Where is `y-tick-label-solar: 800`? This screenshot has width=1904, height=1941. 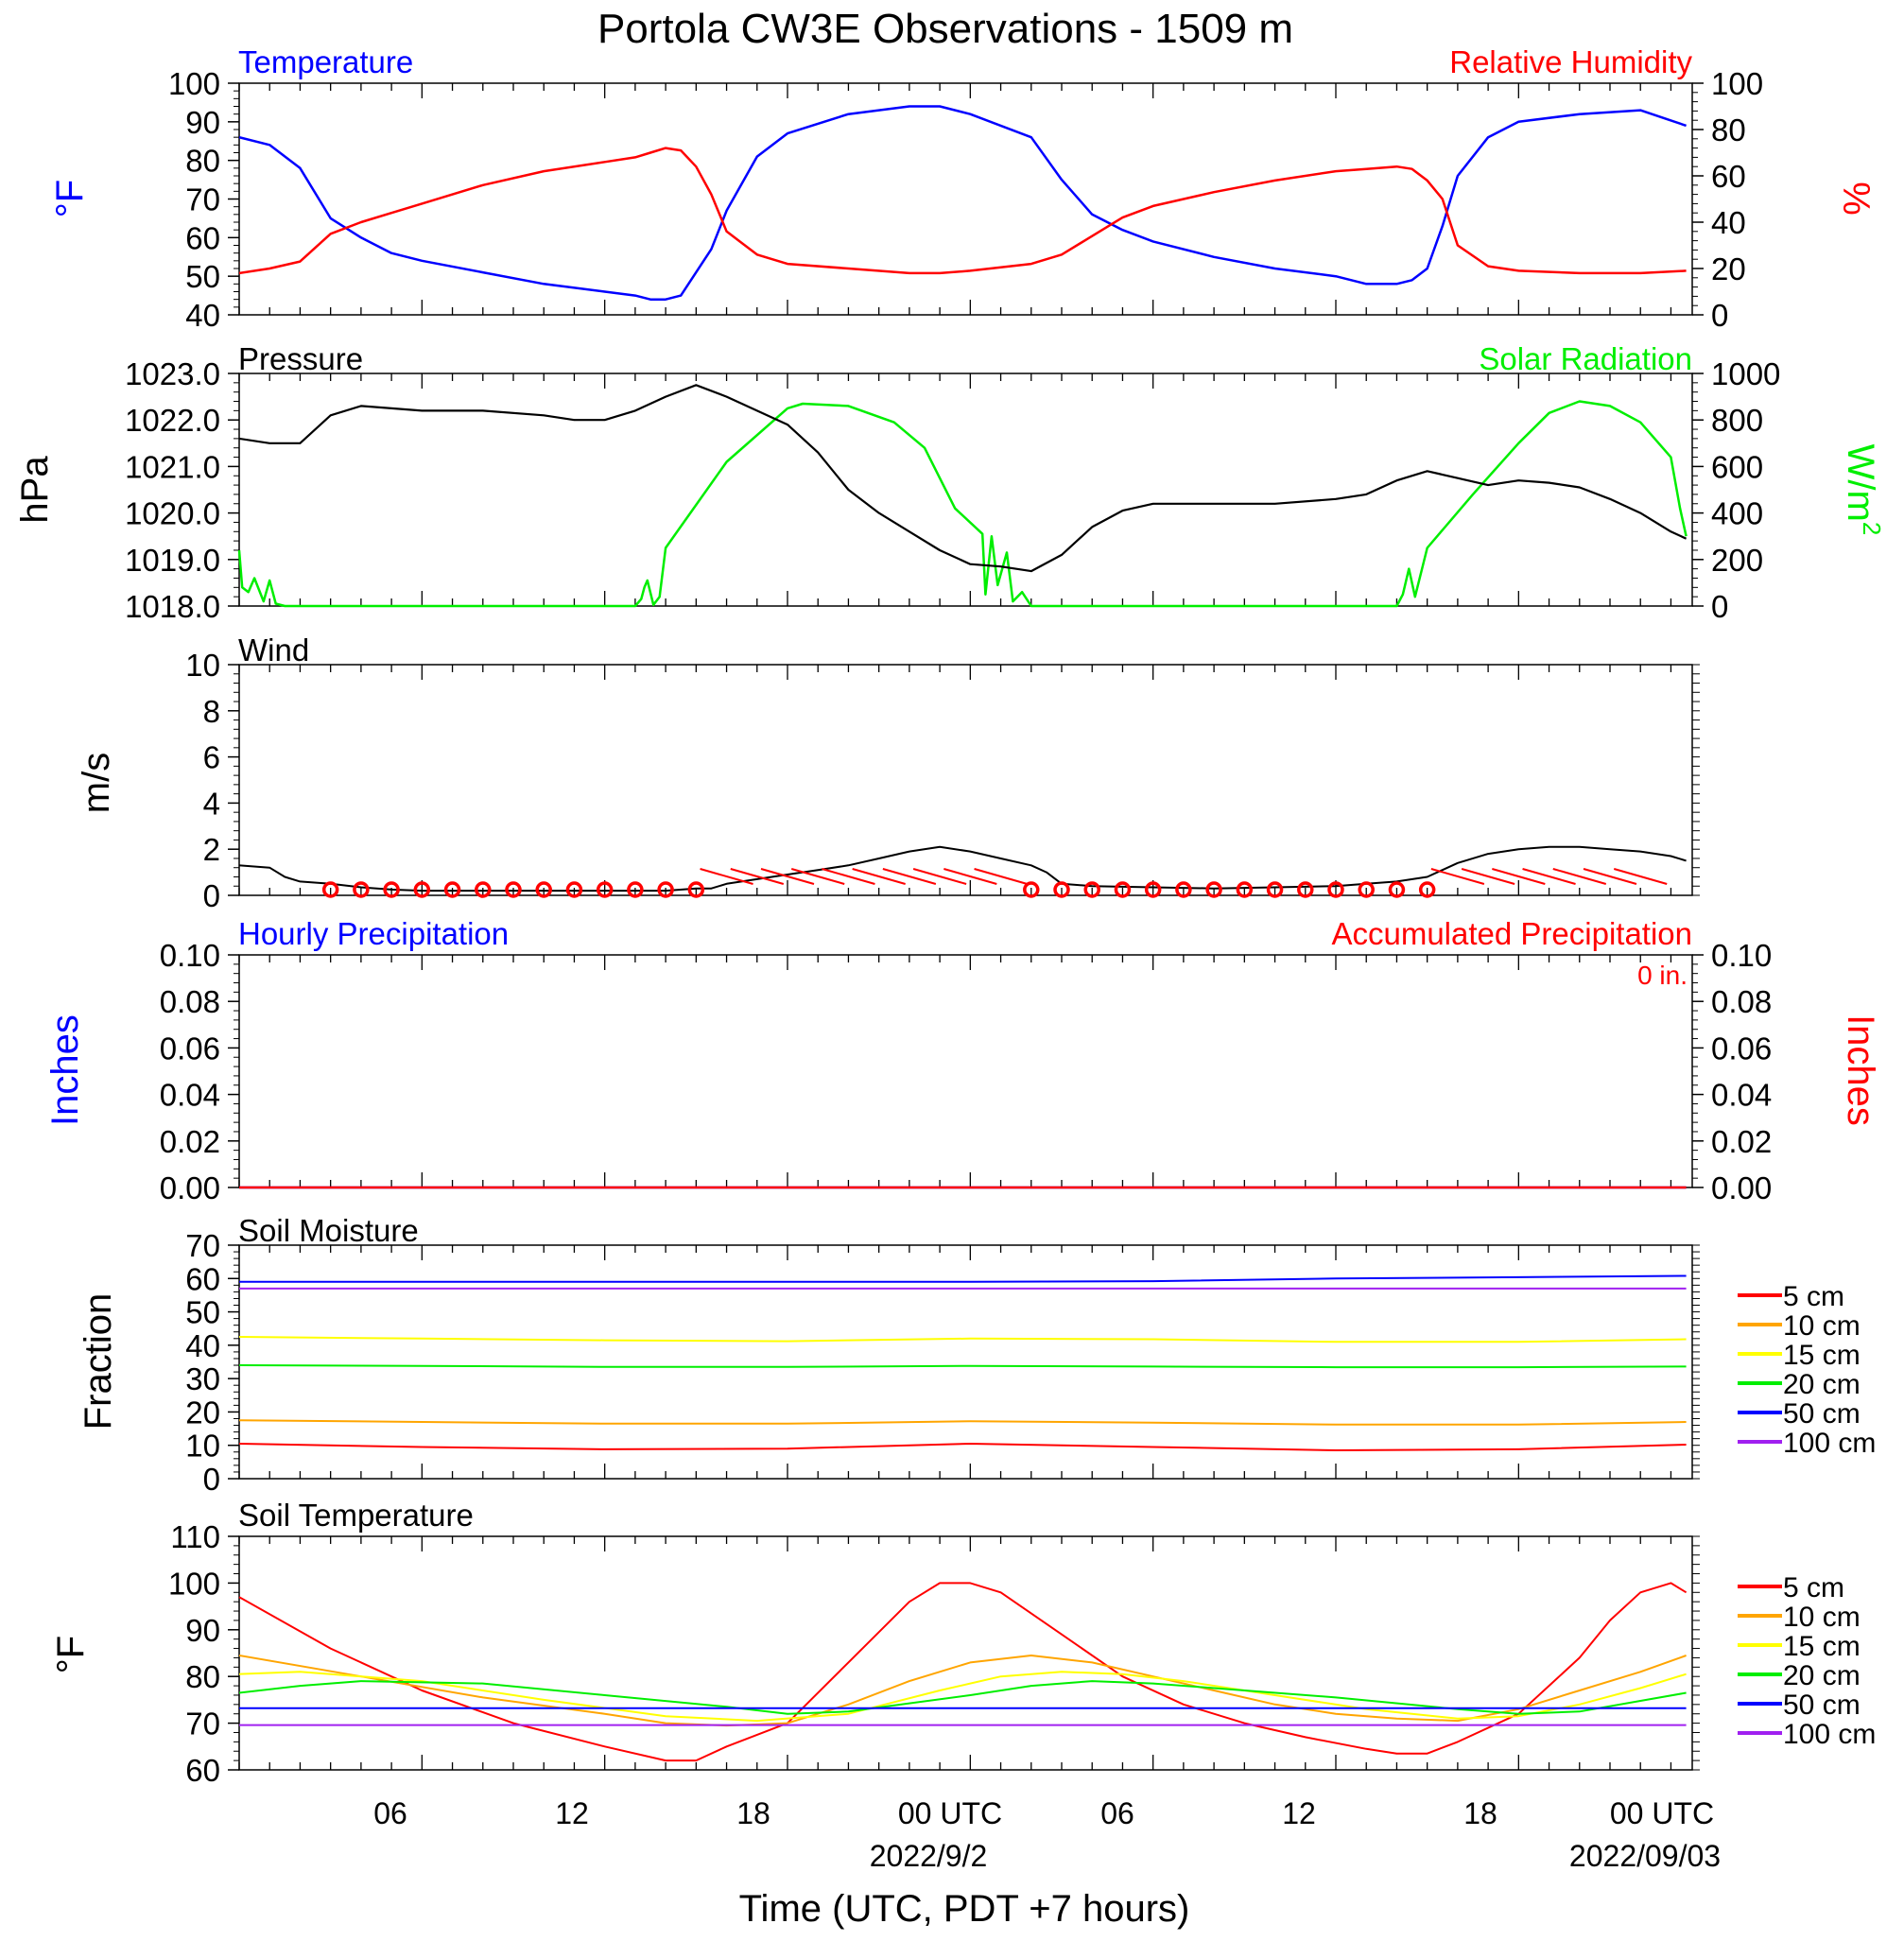 y-tick-label-solar: 800 is located at coordinates (1737, 421).